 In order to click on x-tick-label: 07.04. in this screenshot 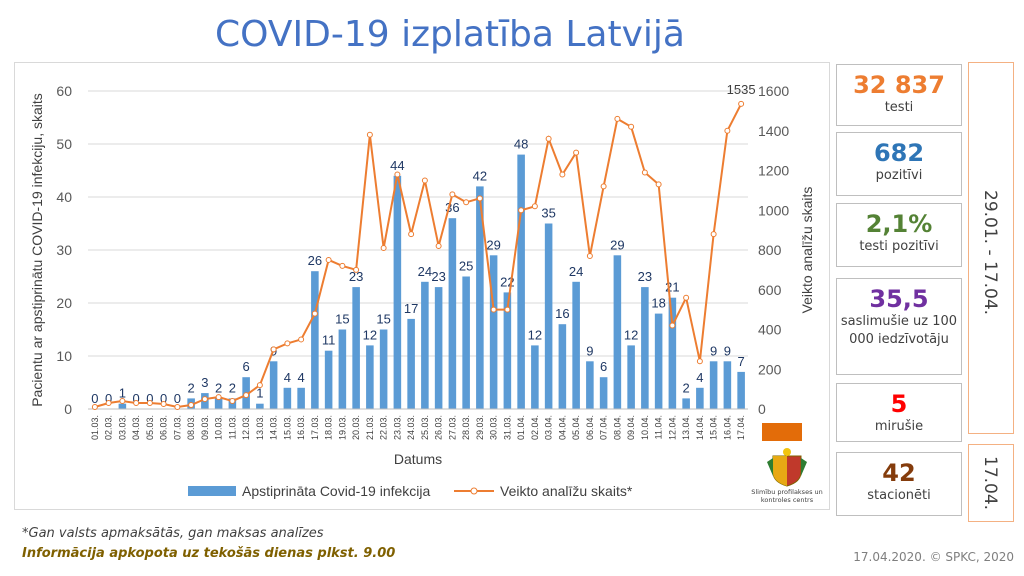, I will do `click(604, 427)`.